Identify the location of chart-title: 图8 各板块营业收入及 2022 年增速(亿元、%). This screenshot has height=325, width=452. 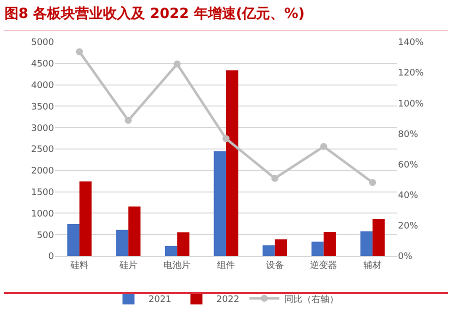
(154, 14).